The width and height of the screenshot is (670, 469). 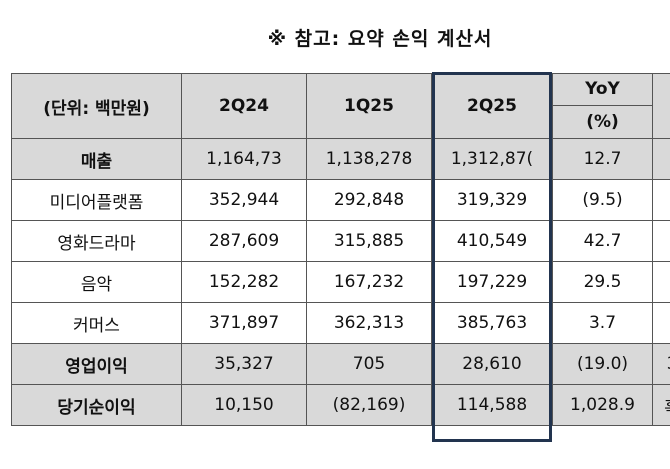 What do you see at coordinates (492, 106) in the screenshot?
I see `col-header-2q25: 2Q25` at bounding box center [492, 106].